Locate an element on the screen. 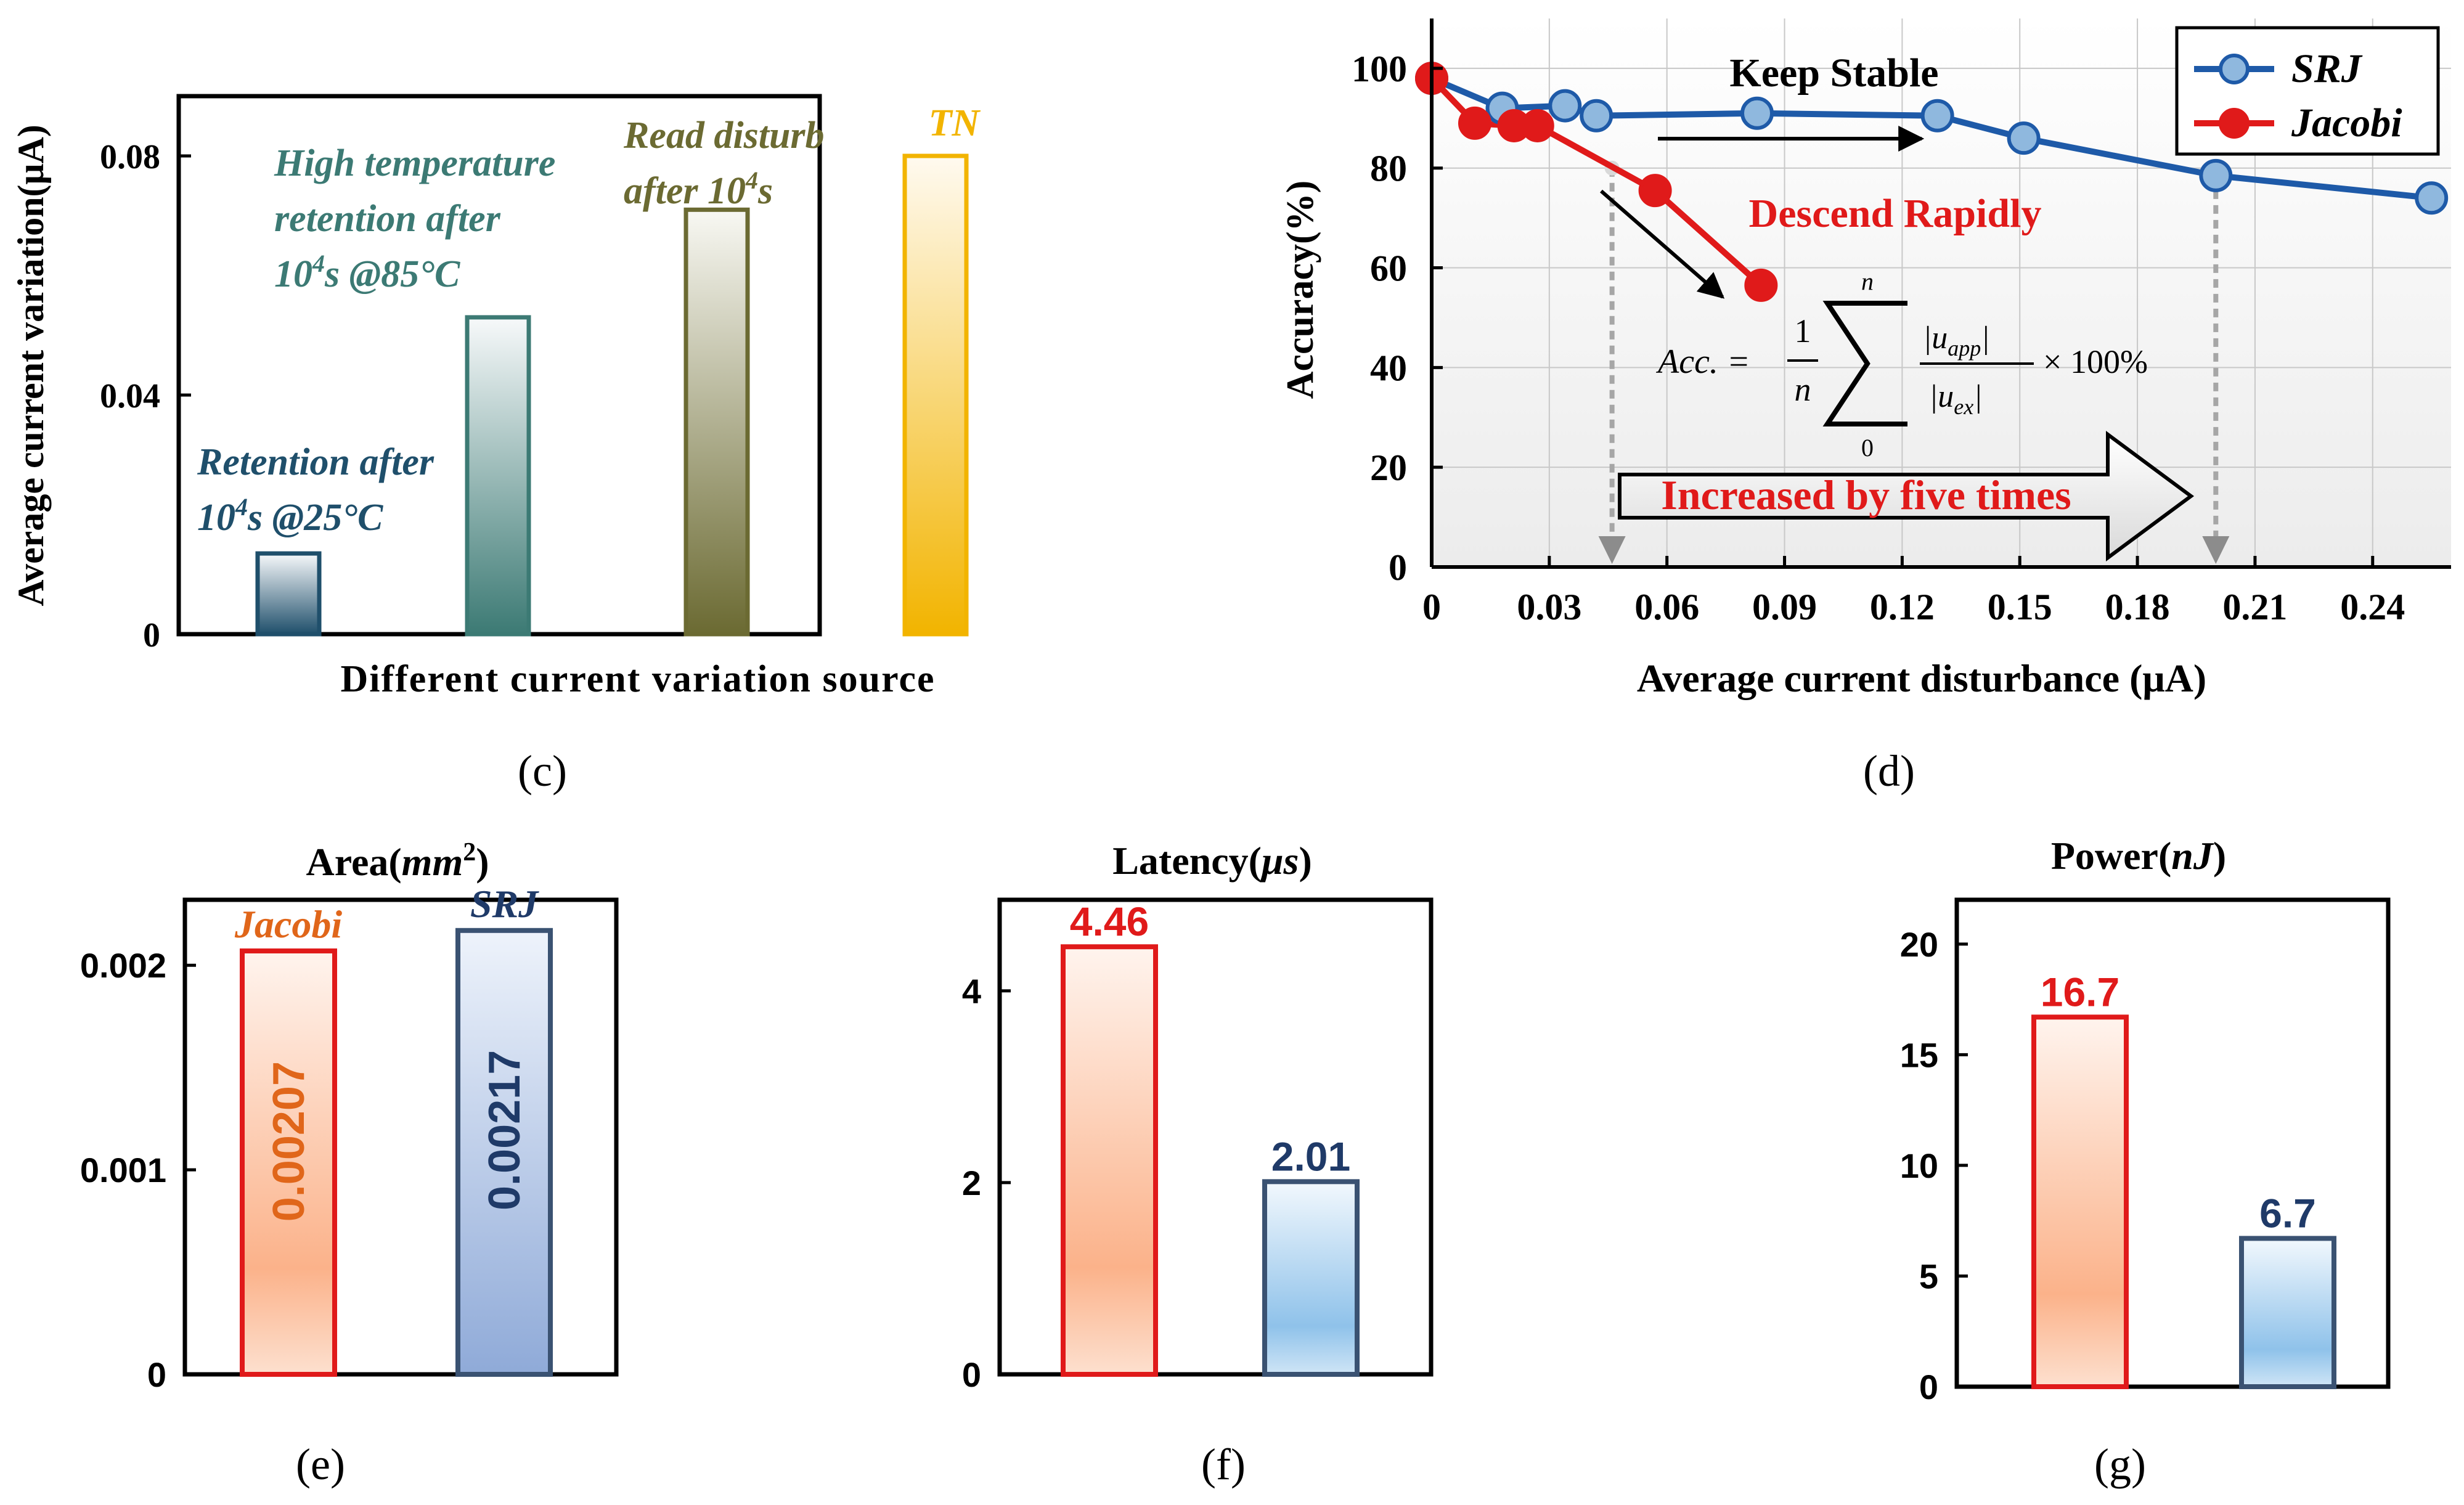 This screenshot has width=2464, height=1505. d-ytick-label: 100 is located at coordinates (1380, 69).